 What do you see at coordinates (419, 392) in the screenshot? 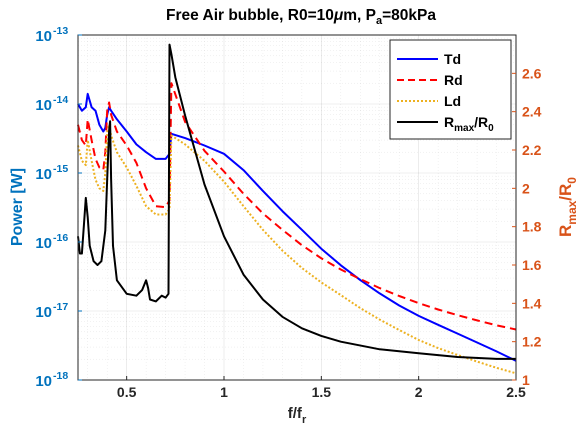
I see `x-tick-label-3: 2` at bounding box center [419, 392].